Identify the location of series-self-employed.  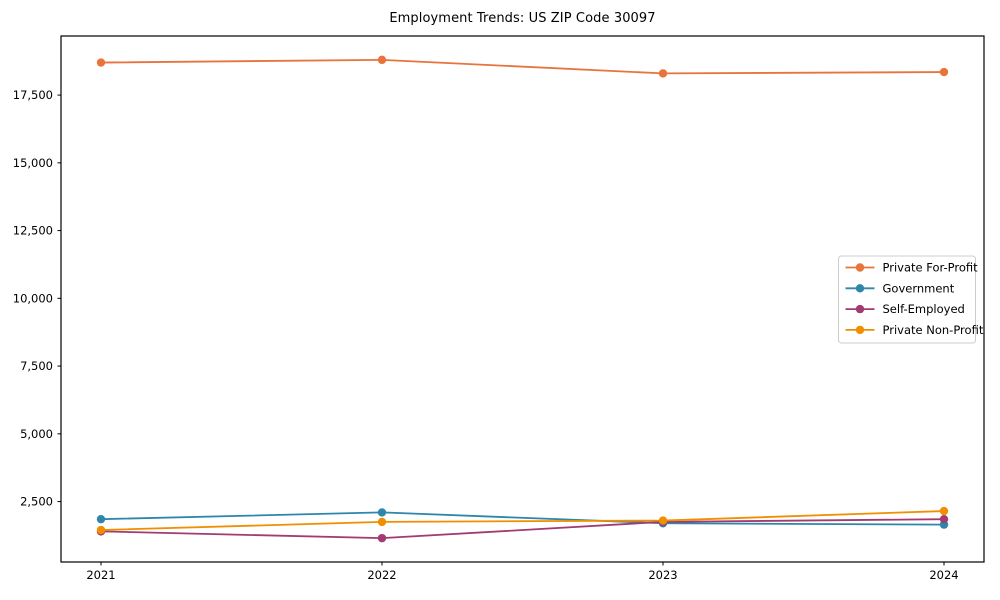
(522, 528).